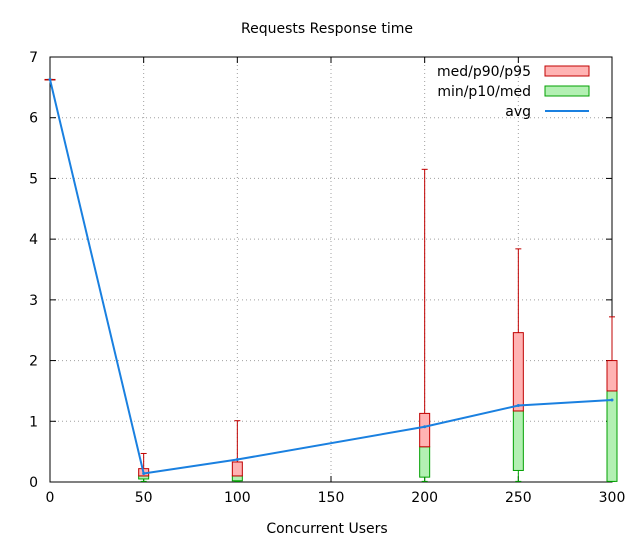  What do you see at coordinates (331, 498) in the screenshot?
I see `x-tick-label: 150` at bounding box center [331, 498].